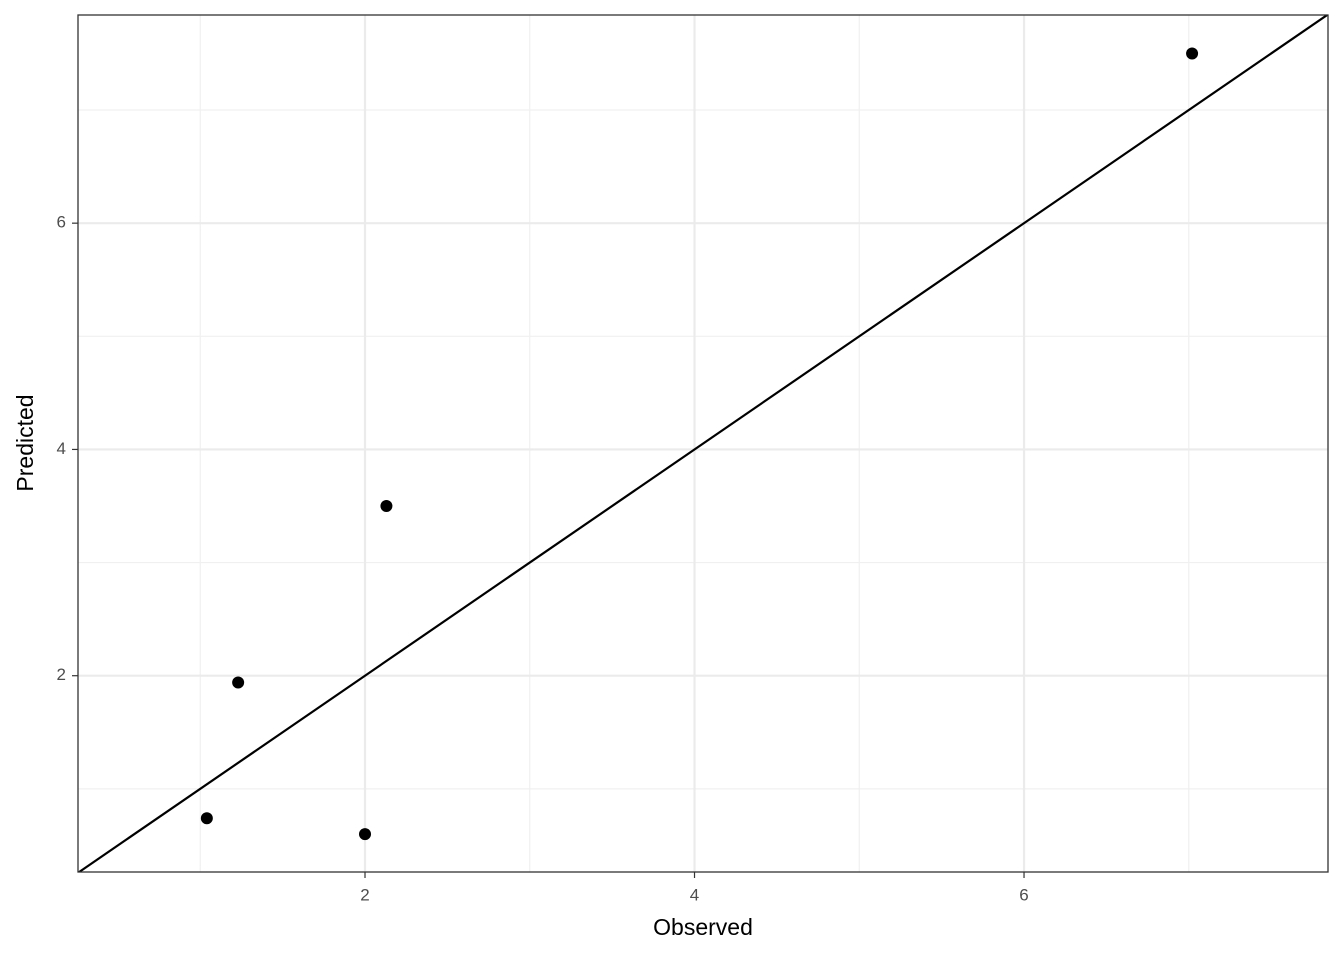  Describe the element at coordinates (694, 894) in the screenshot. I see `x-tick-label: 4` at that location.